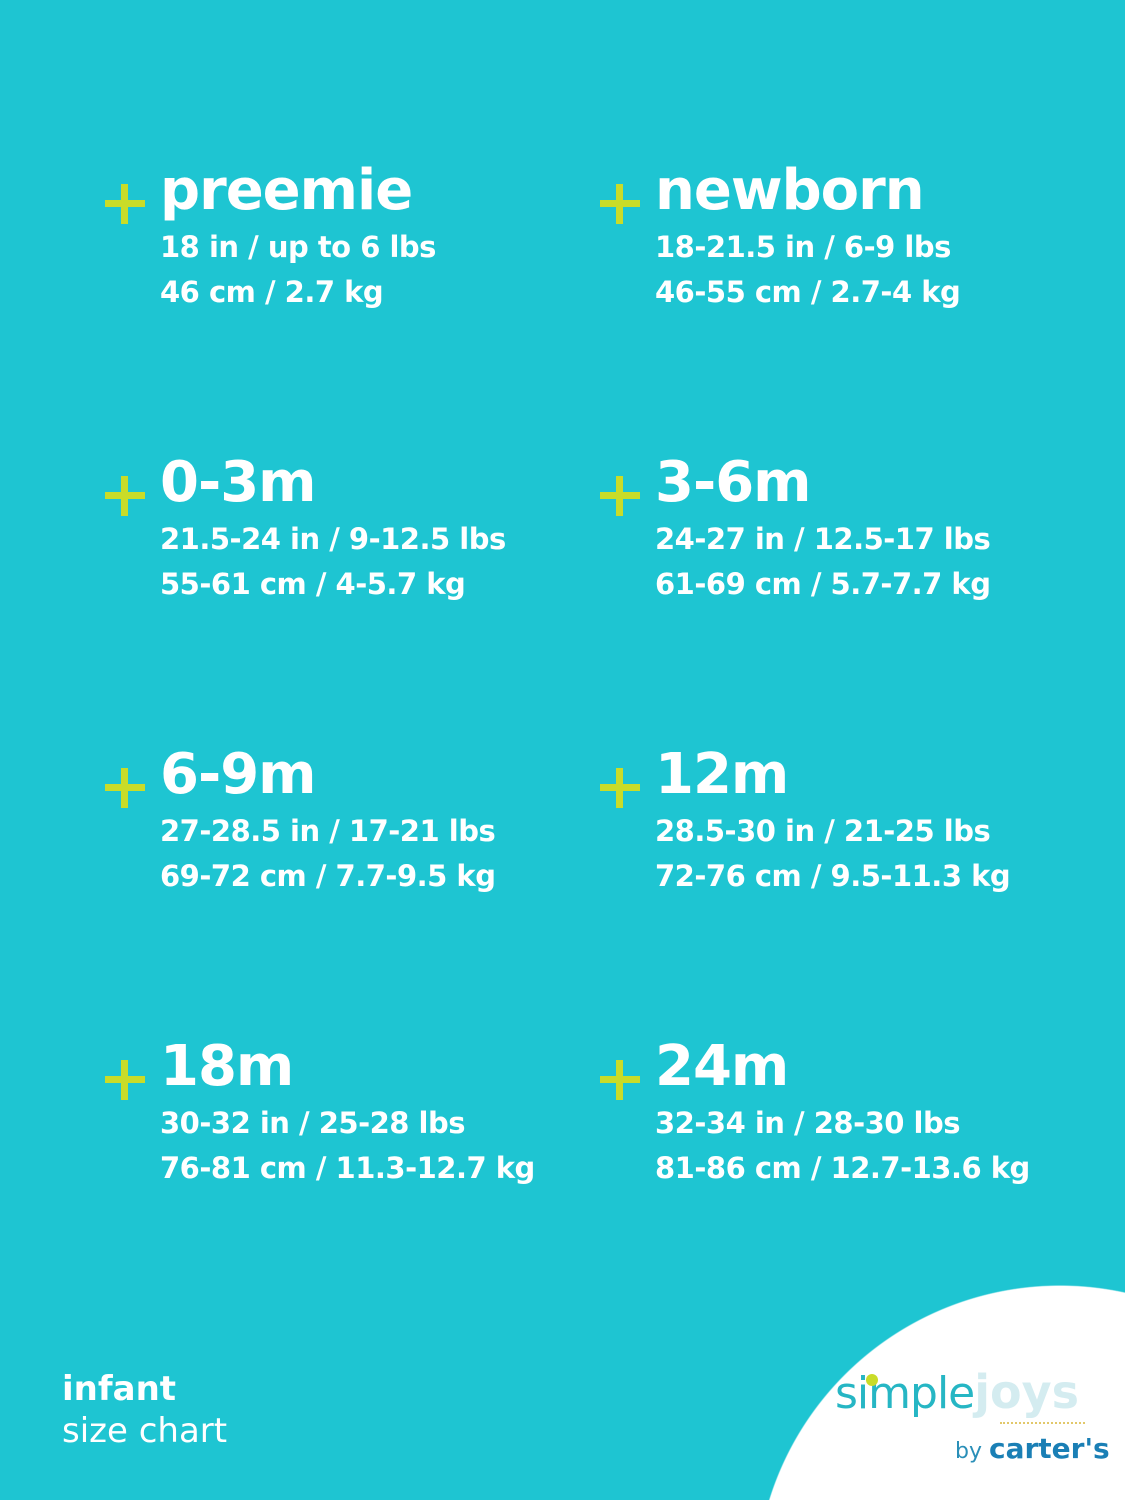 This screenshot has width=1125, height=1500. Describe the element at coordinates (119, 1389) in the screenshot. I see `chart-label-line1: infant` at that location.